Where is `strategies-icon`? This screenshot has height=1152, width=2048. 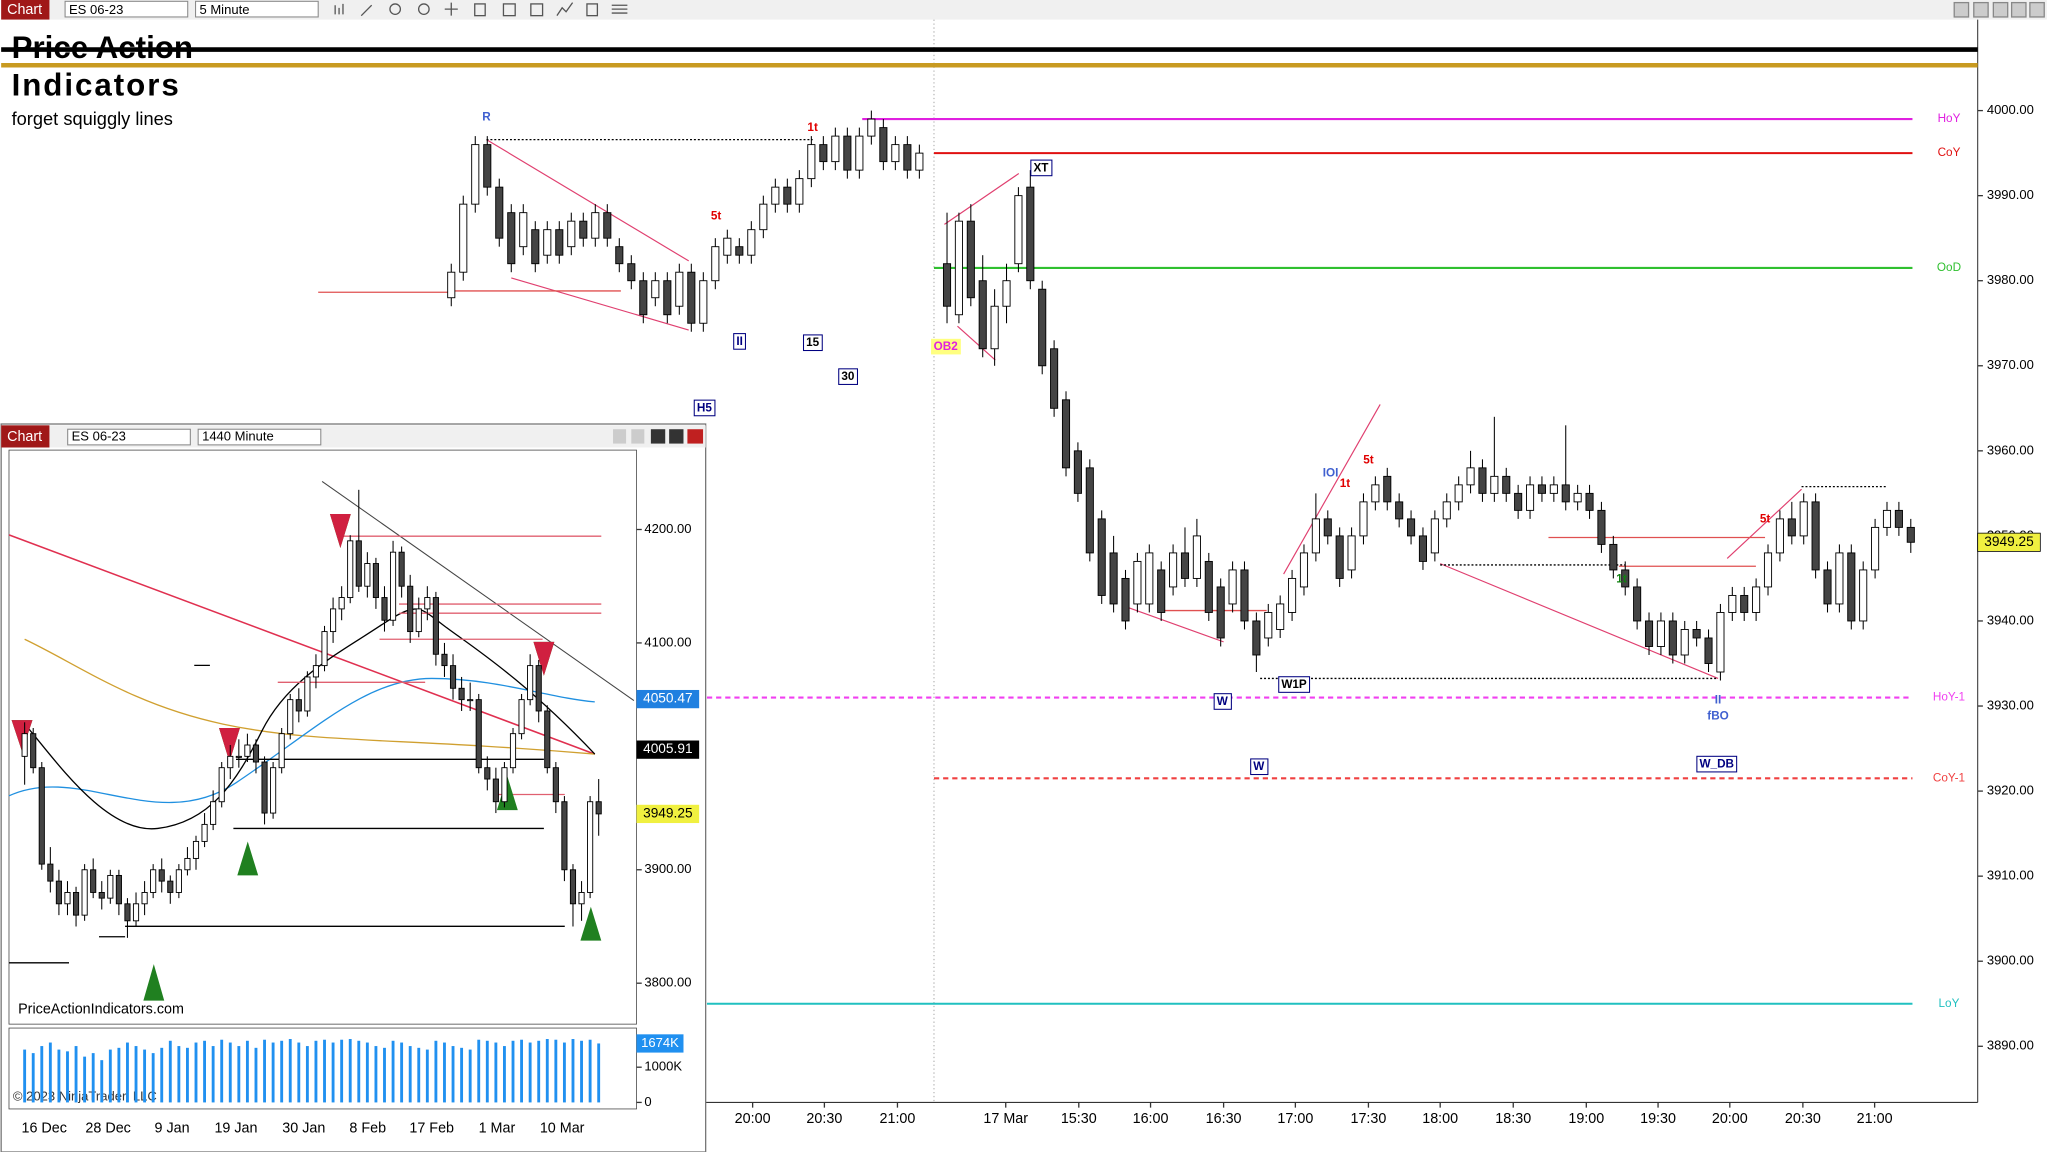 strategies-icon is located at coordinates (565, 9).